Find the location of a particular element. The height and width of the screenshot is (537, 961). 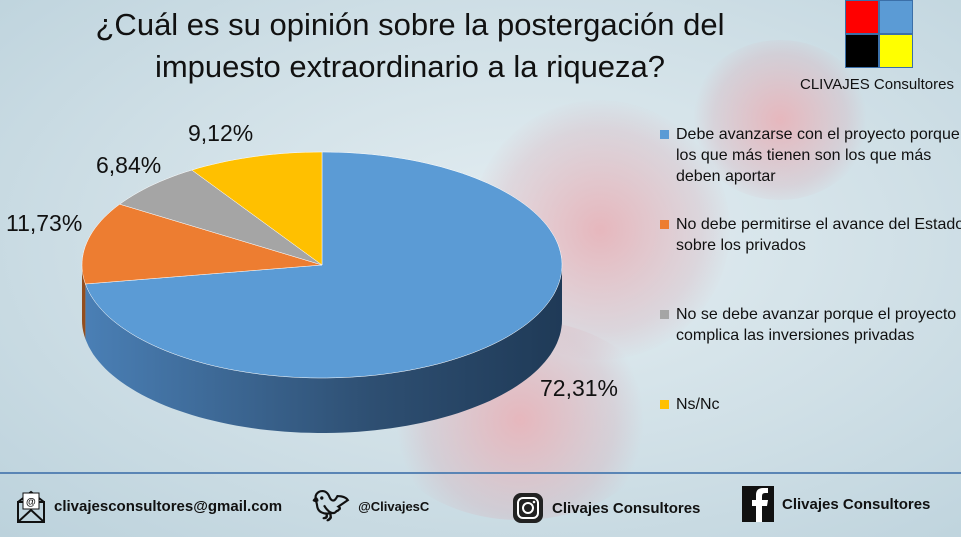

legend-label: Ns/Nc is located at coordinates (698, 404).